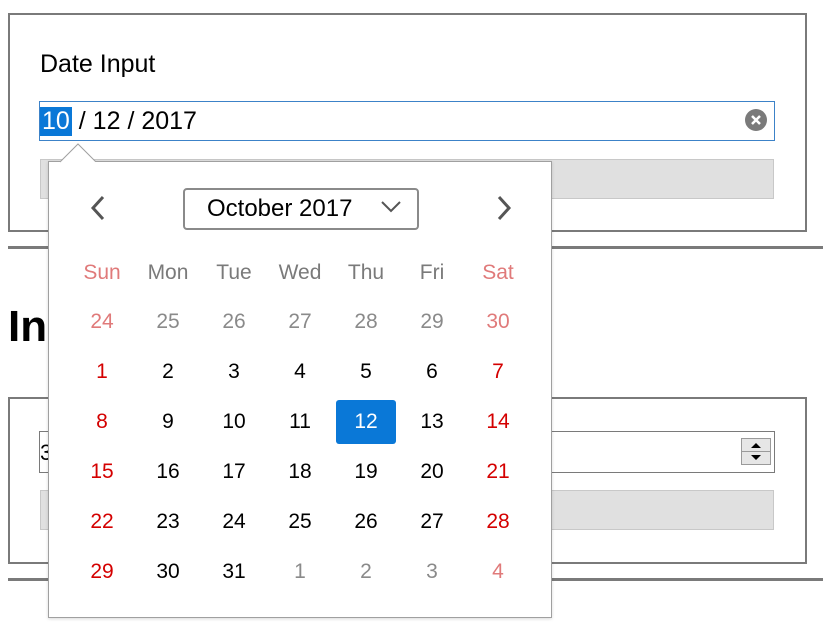 The width and height of the screenshot is (823, 626). What do you see at coordinates (407, 121) in the screenshot?
I see `date-input` at bounding box center [407, 121].